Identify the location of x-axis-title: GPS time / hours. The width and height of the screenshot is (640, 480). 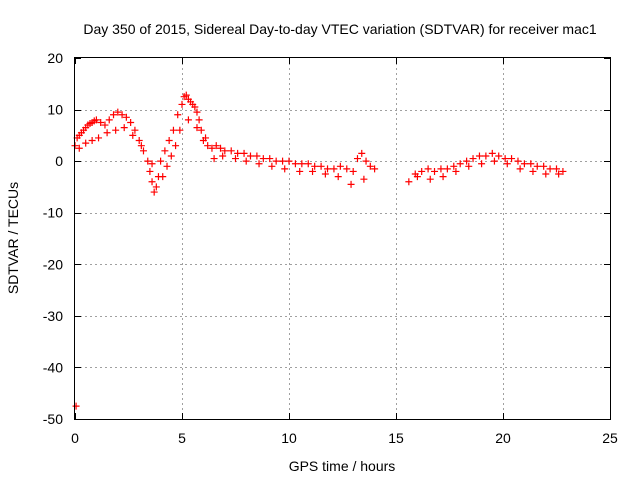
(342, 466).